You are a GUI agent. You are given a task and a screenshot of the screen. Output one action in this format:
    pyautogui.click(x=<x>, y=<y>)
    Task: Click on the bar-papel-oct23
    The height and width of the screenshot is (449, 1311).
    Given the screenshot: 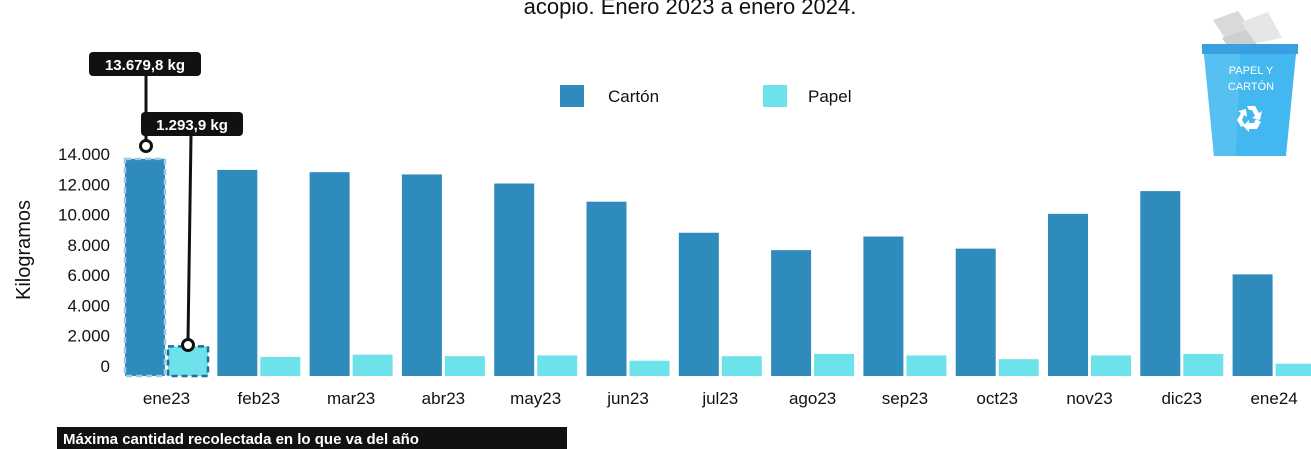 What is the action you would take?
    pyautogui.click(x=1018, y=367)
    